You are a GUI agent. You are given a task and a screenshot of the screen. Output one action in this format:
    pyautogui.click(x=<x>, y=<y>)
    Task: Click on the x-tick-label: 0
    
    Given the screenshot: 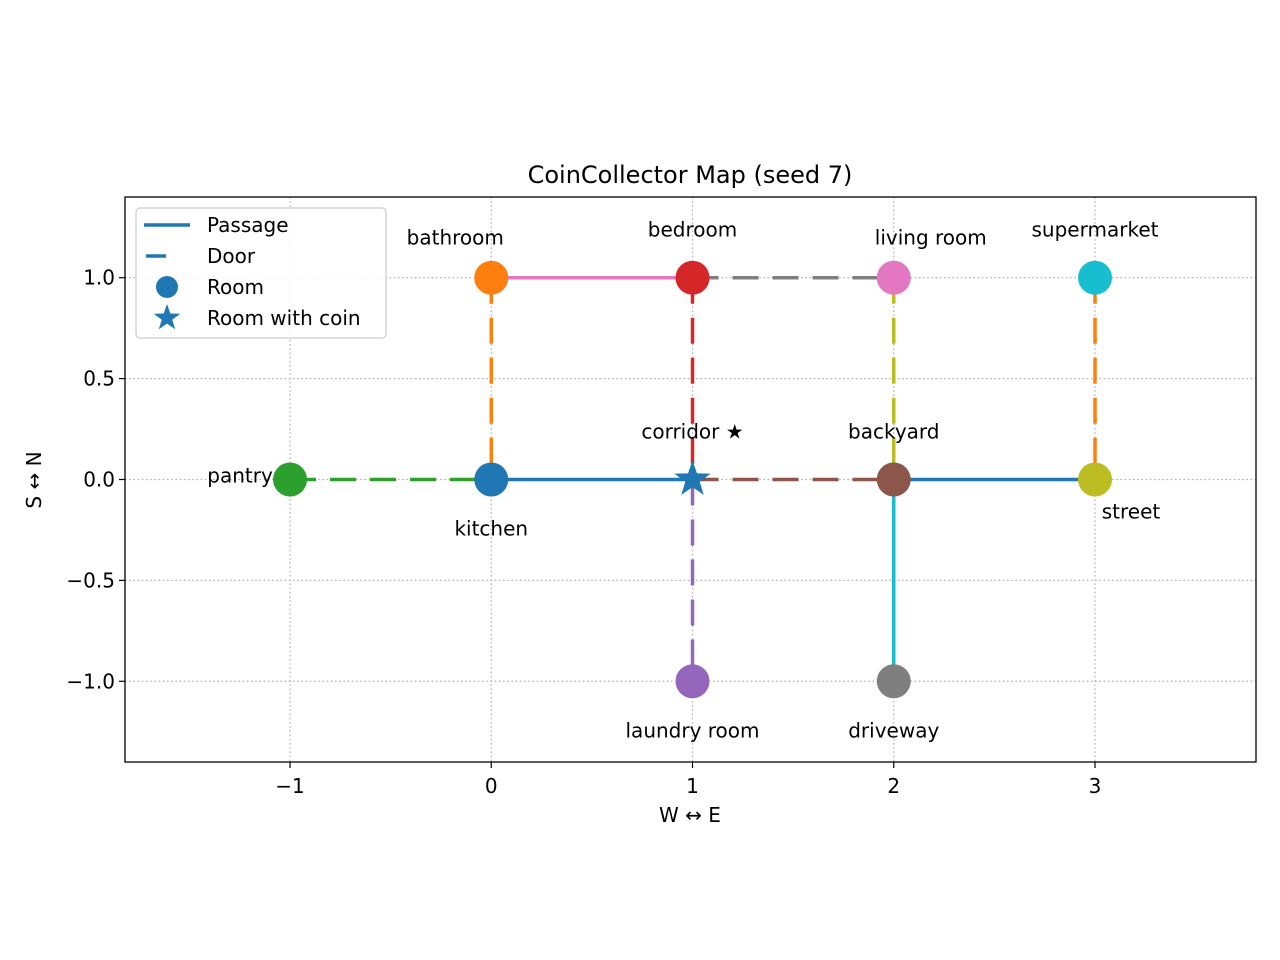 What is the action you would take?
    pyautogui.click(x=491, y=786)
    